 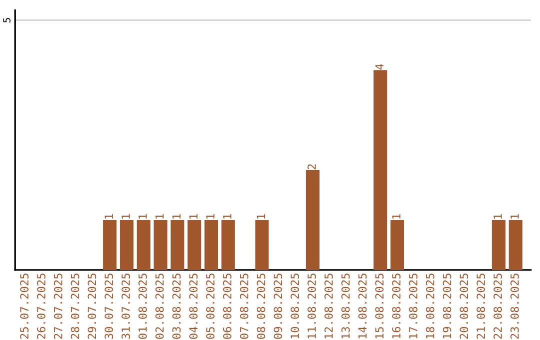 I want to click on x-tick-label: 07.08.2025, so click(x=244, y=306).